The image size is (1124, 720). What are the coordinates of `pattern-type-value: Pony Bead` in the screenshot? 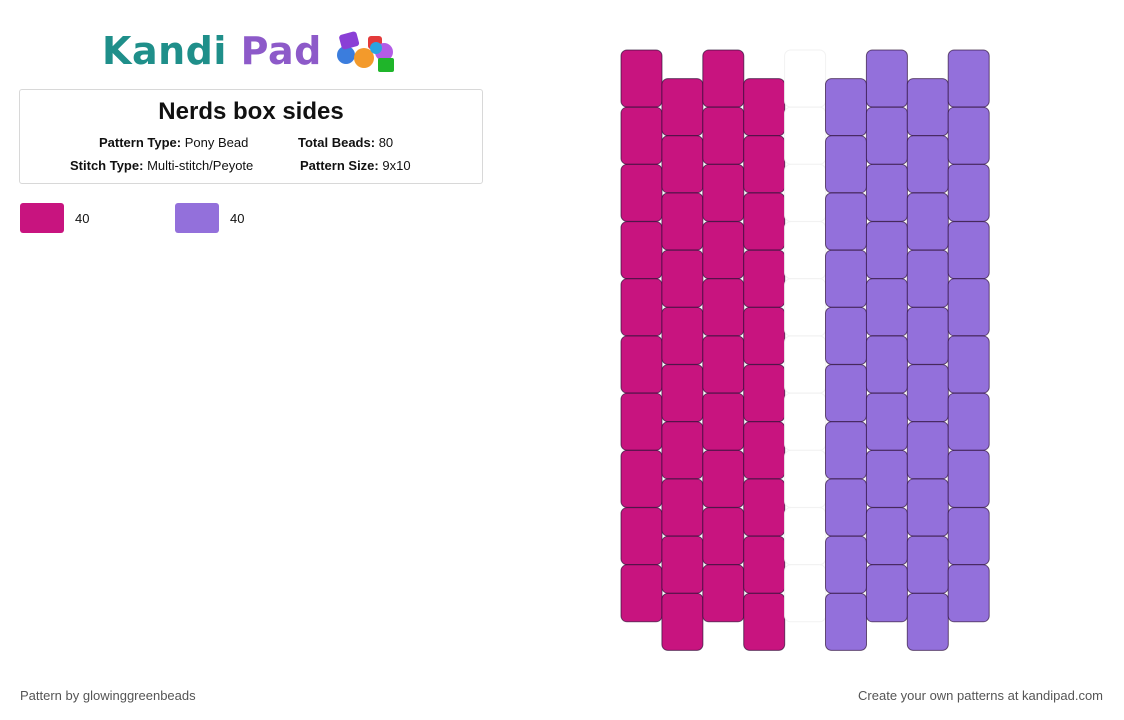 It's located at (216, 142).